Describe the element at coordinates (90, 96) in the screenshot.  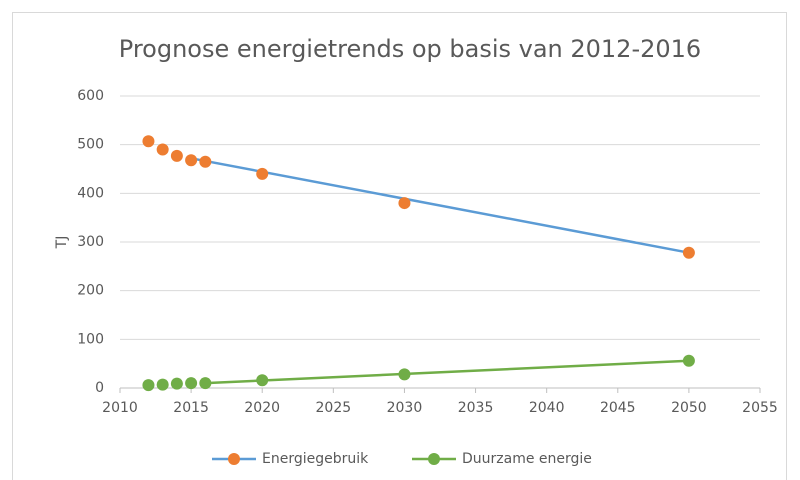
I see `y-tick-label: 600` at that location.